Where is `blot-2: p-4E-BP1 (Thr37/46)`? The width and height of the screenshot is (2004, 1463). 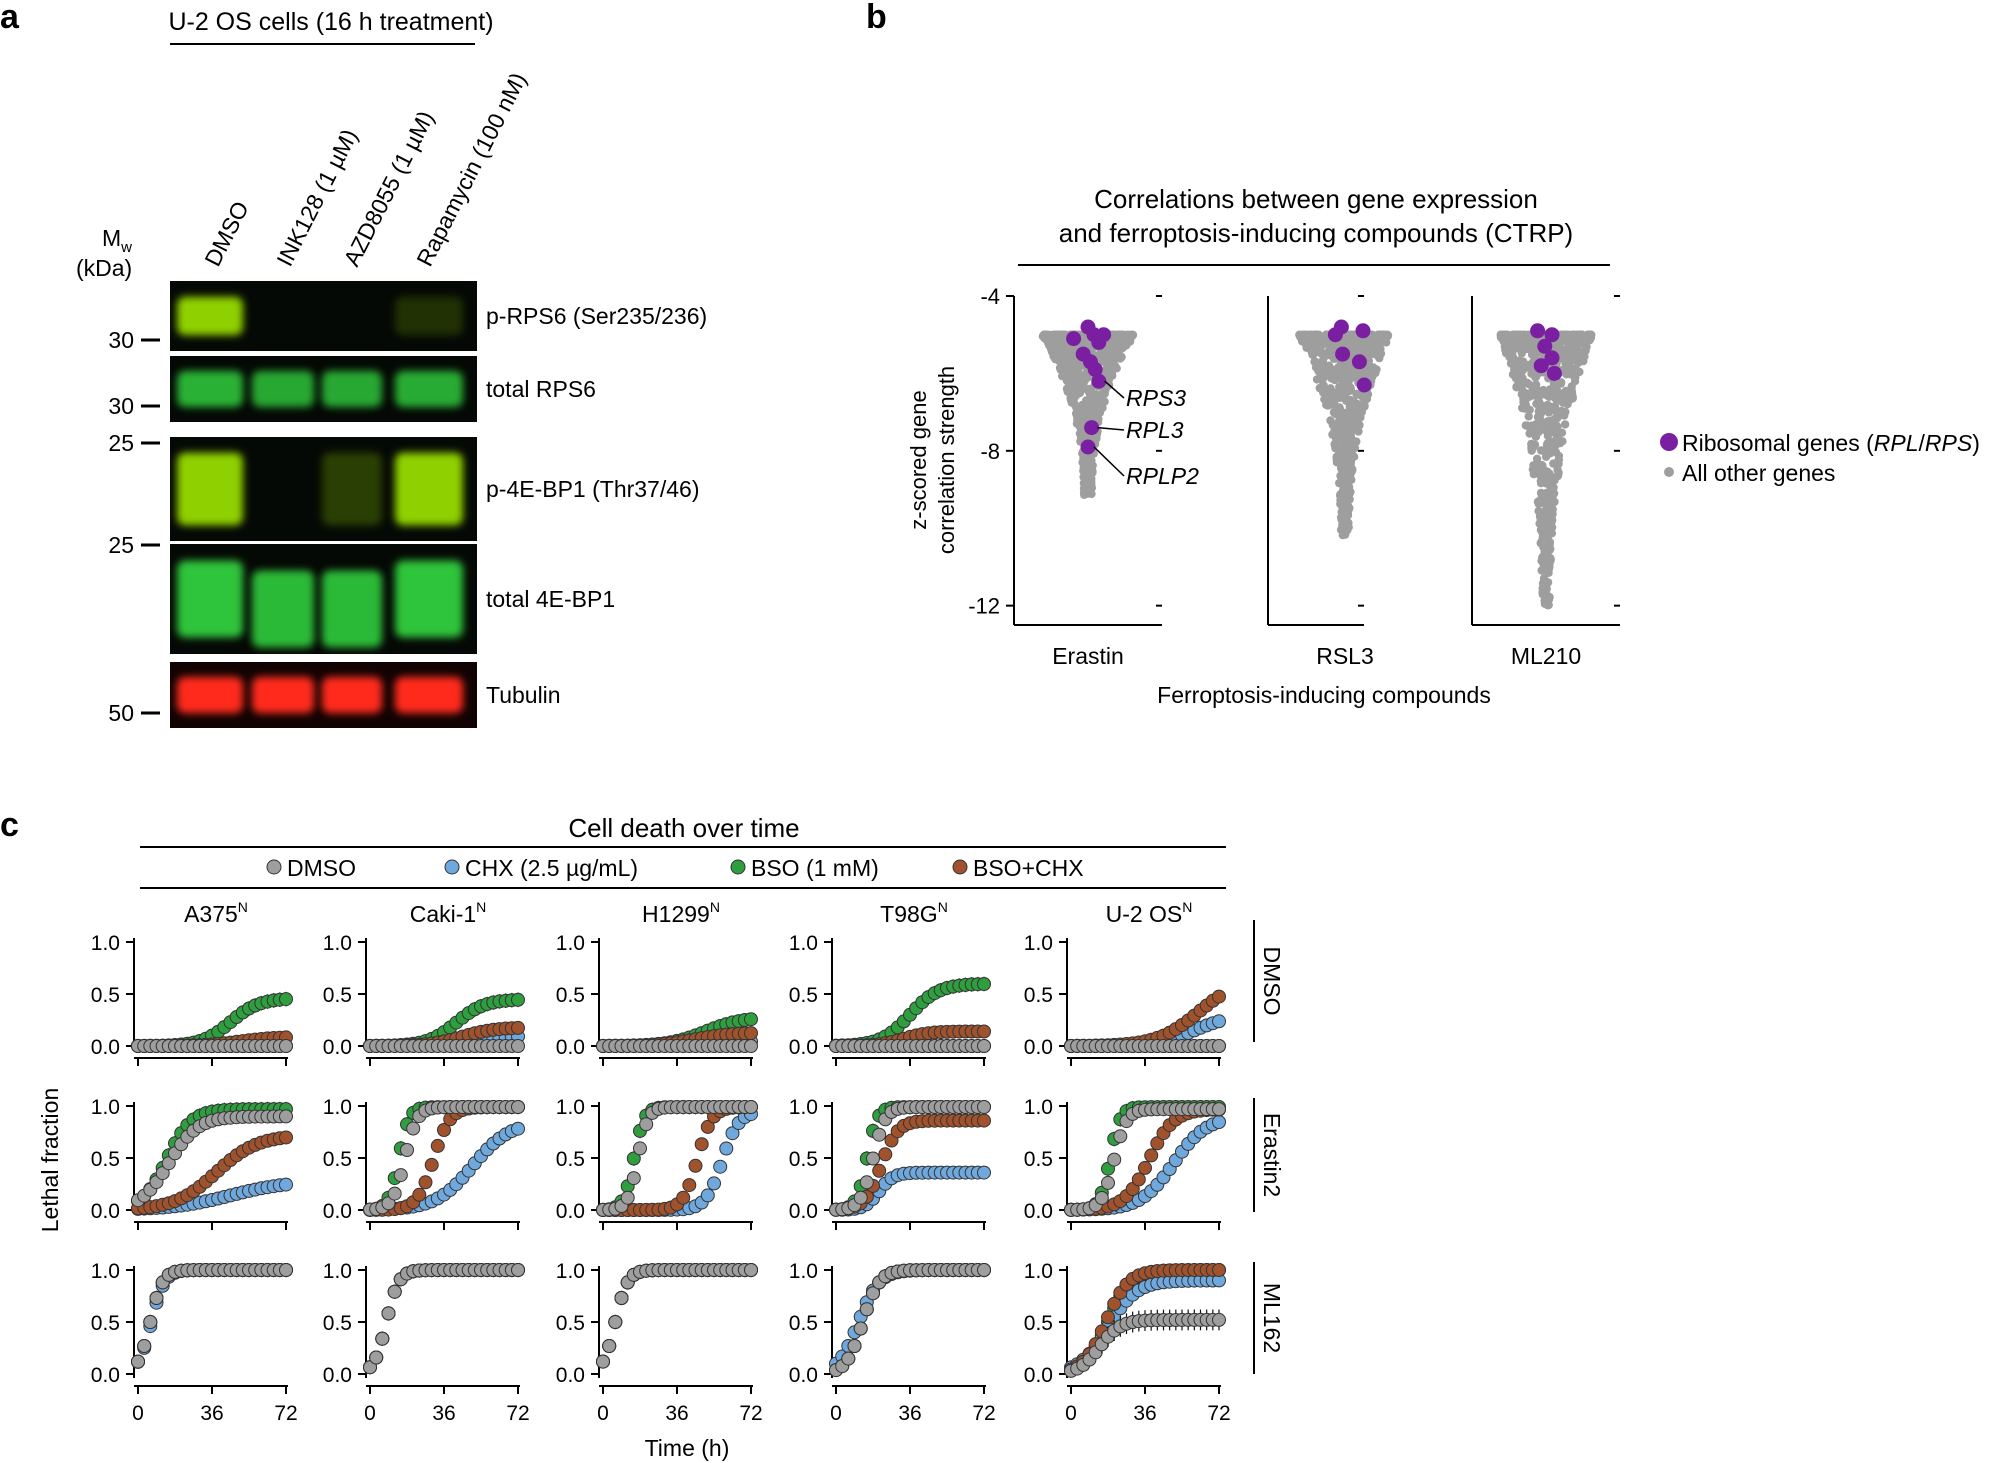 blot-2: p-4E-BP1 (Thr37/46) is located at coordinates (434, 489).